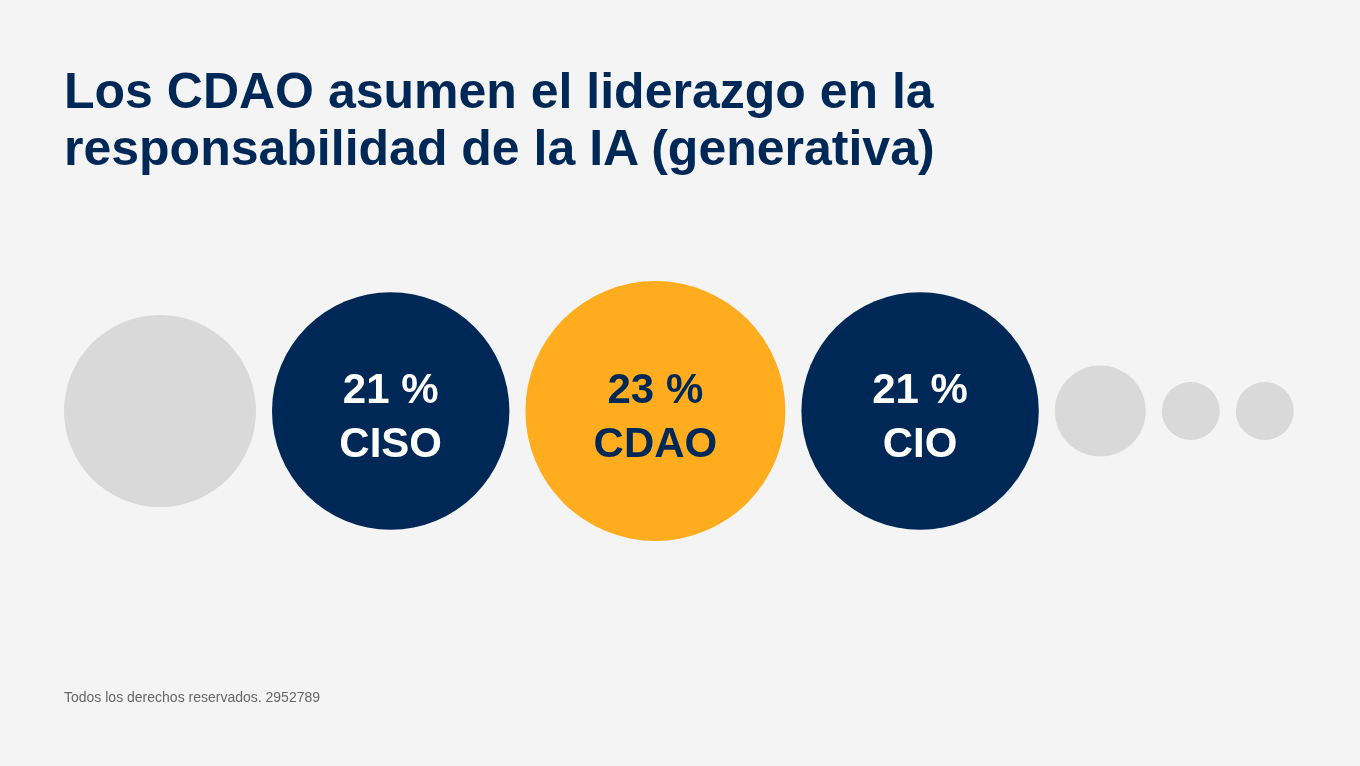  I want to click on text: Los CDAO asumen el liderazgo en la responsabilidad de la IA (generativa), so click(499, 119).